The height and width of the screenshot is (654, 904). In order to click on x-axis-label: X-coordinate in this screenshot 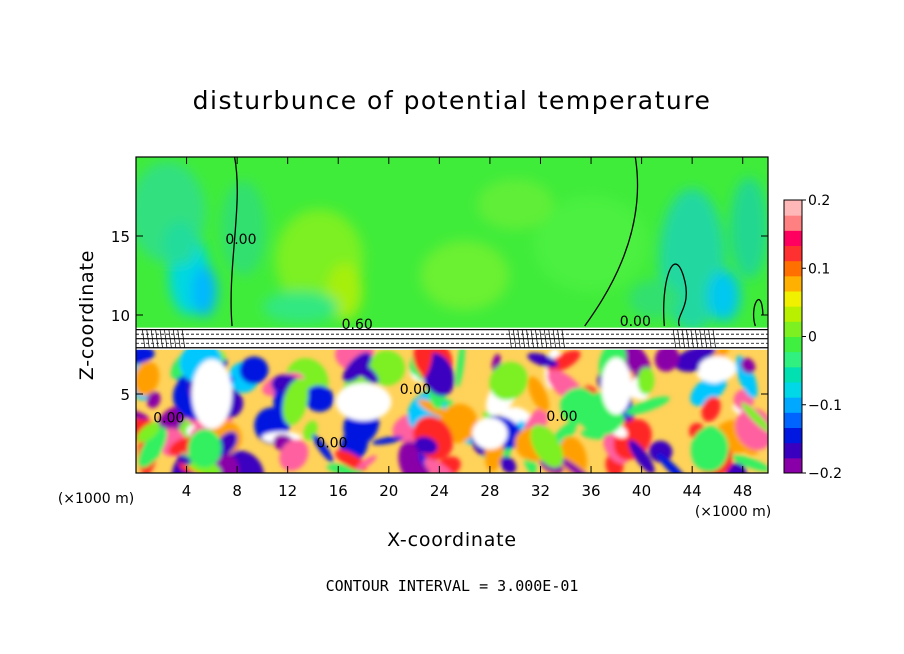, I will do `click(452, 540)`.